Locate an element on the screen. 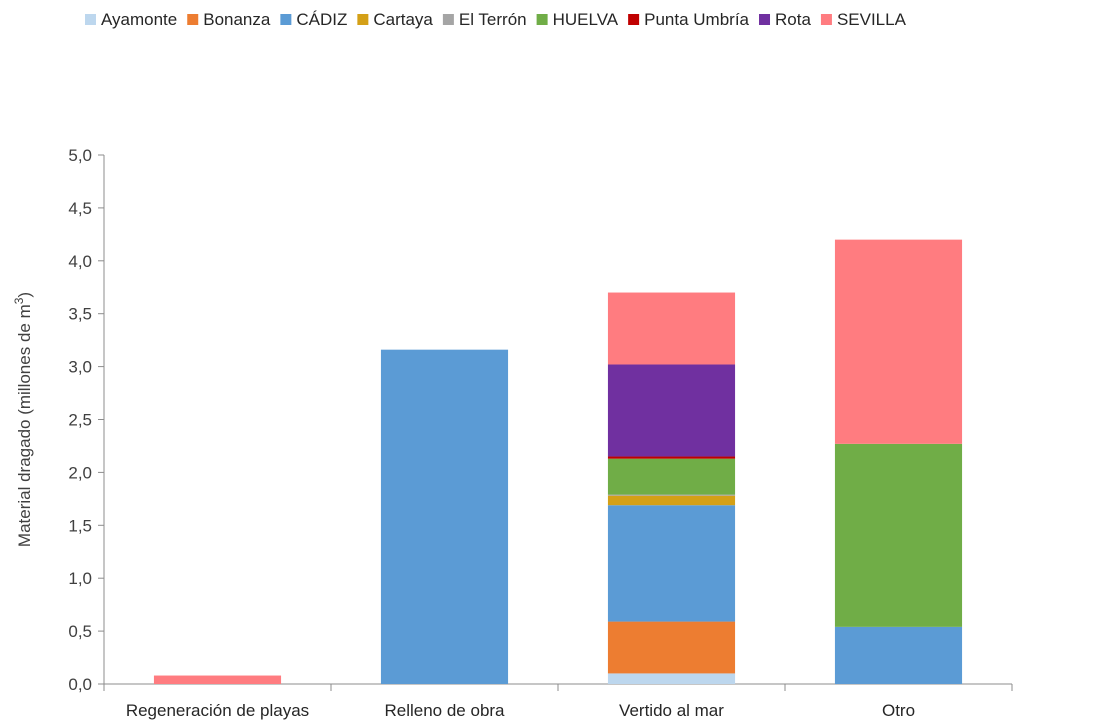 The width and height of the screenshot is (1095, 724). legend-label: Bonanza is located at coordinates (237, 19).